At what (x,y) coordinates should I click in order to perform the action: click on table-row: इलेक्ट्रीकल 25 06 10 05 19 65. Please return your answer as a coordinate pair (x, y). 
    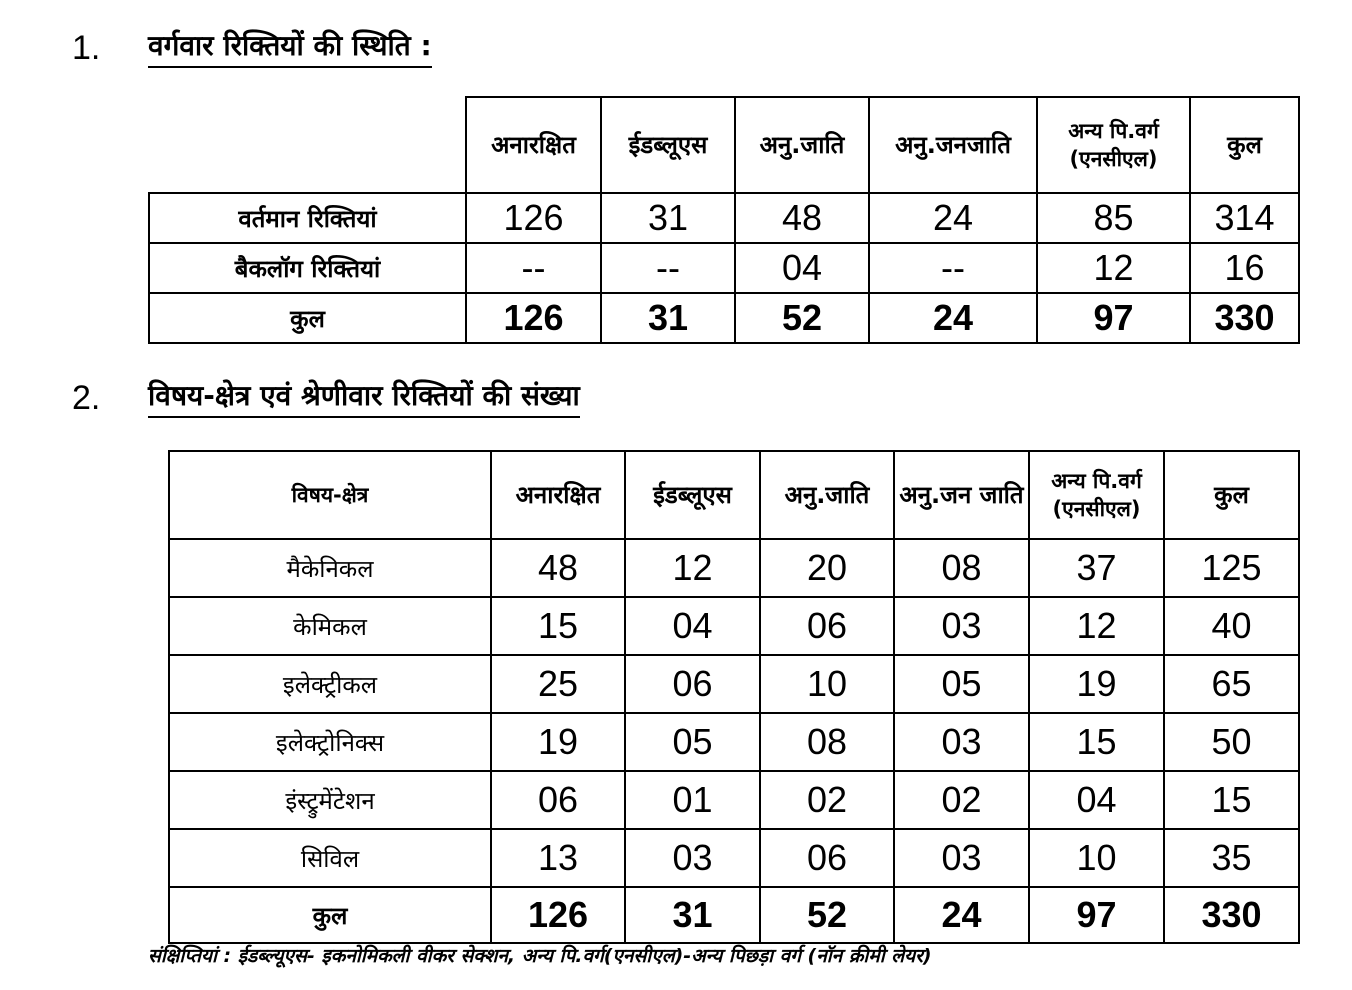
    Looking at the image, I should click on (734, 684).